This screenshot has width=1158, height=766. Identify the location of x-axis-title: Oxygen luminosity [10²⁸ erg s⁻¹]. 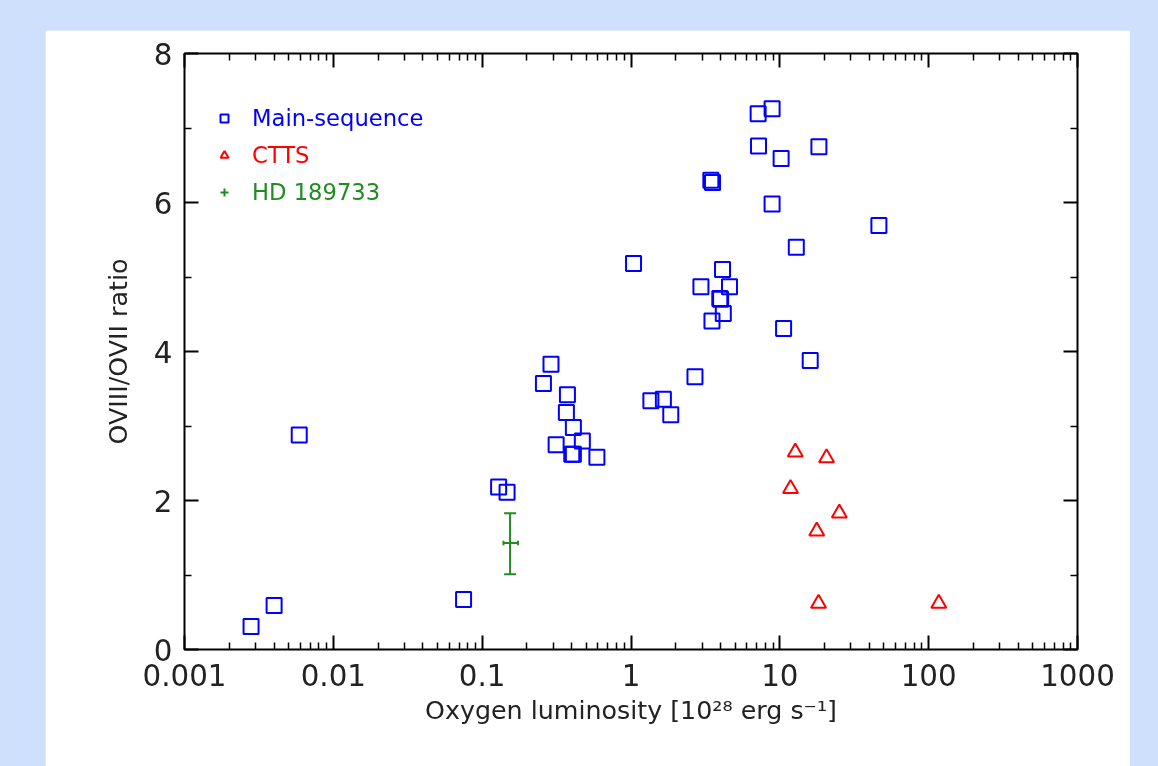
(631, 709).